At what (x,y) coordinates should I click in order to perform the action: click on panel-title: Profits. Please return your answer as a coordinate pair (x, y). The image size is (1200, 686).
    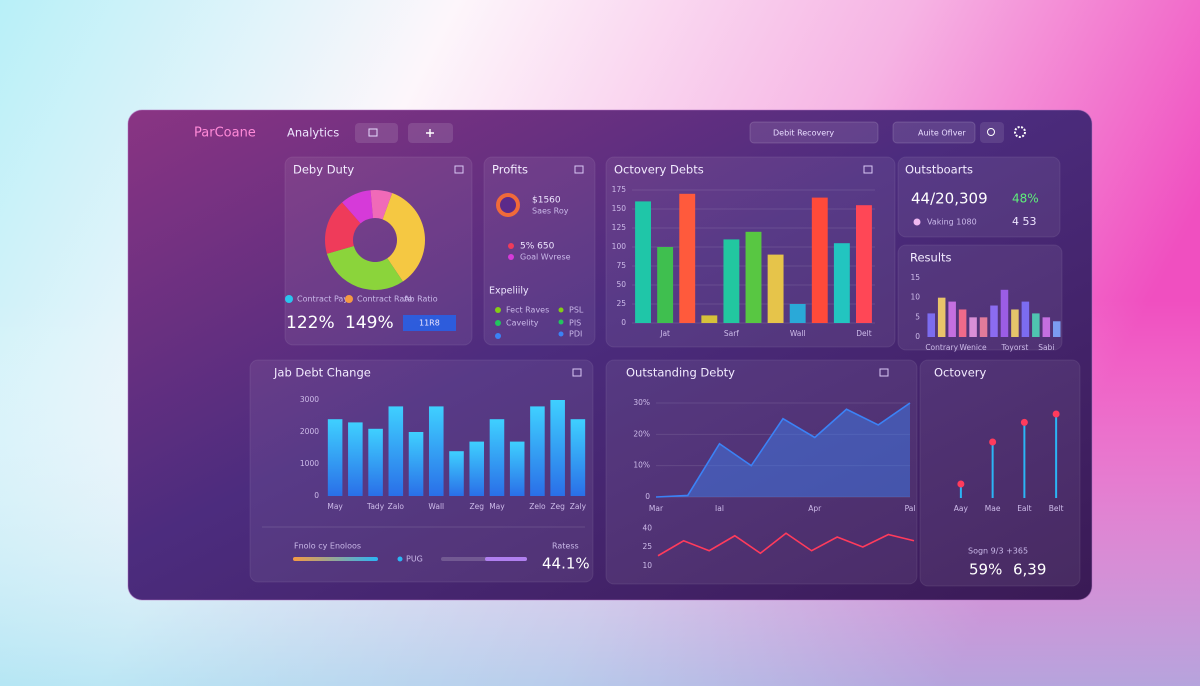
    Looking at the image, I should click on (510, 170).